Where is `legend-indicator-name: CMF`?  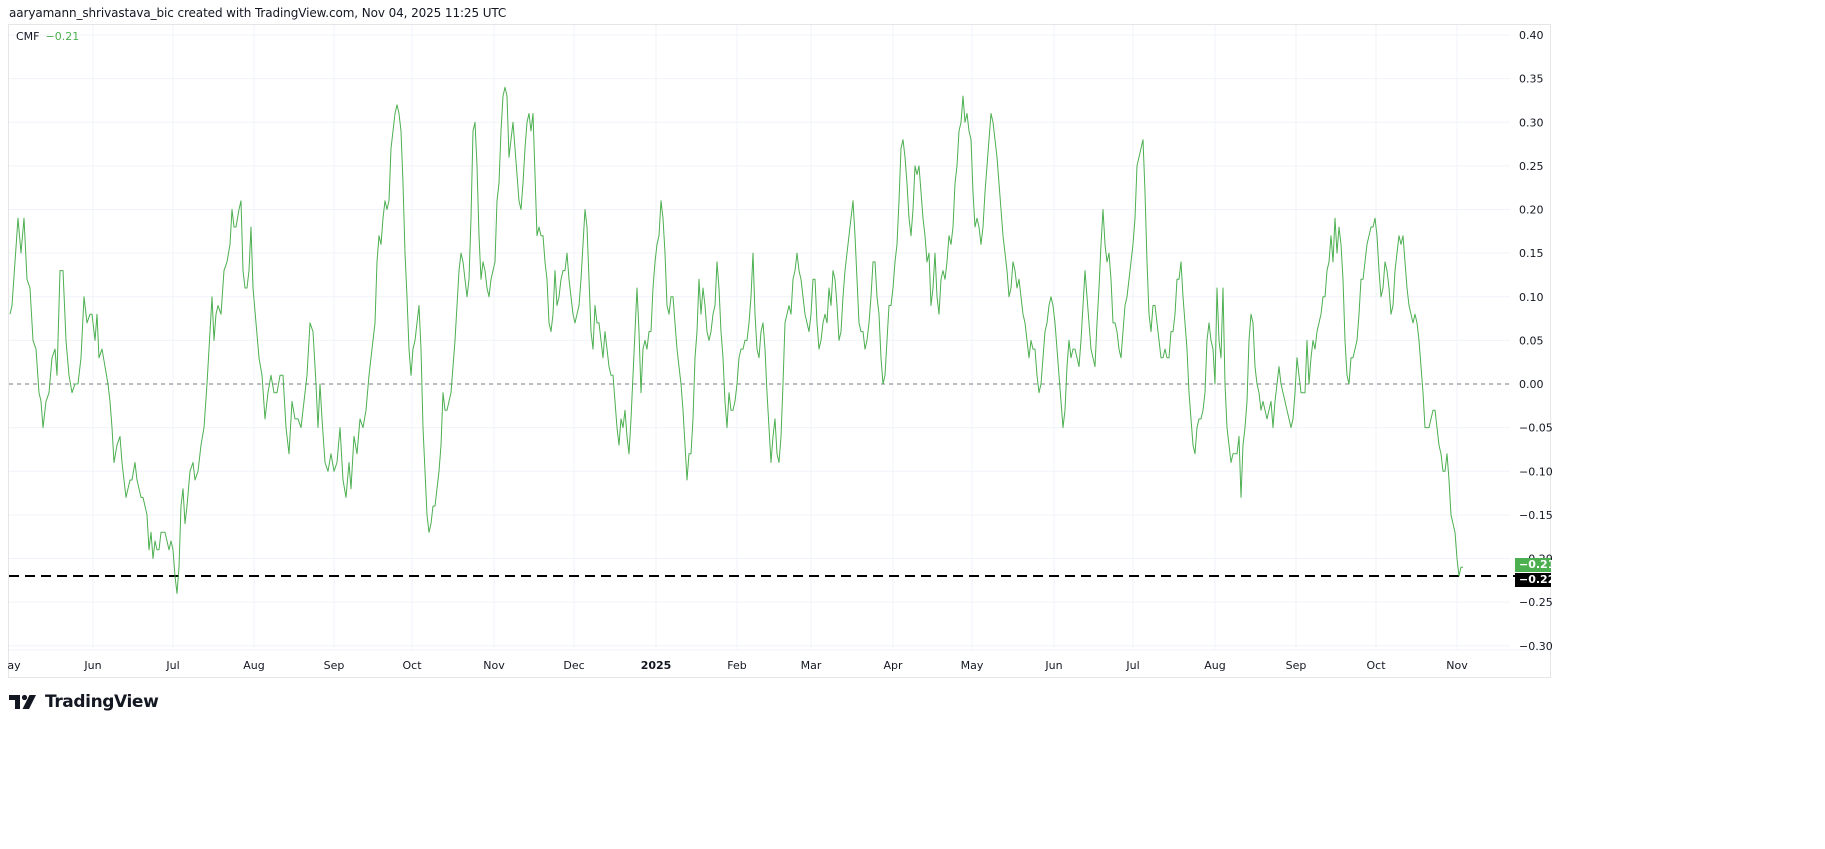
legend-indicator-name: CMF is located at coordinates (28, 36).